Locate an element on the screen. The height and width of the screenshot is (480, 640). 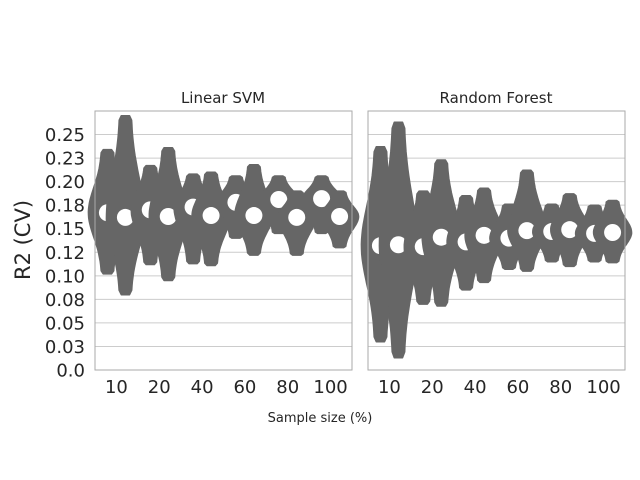
y-tick-label: 0.18 is located at coordinates (65, 206).